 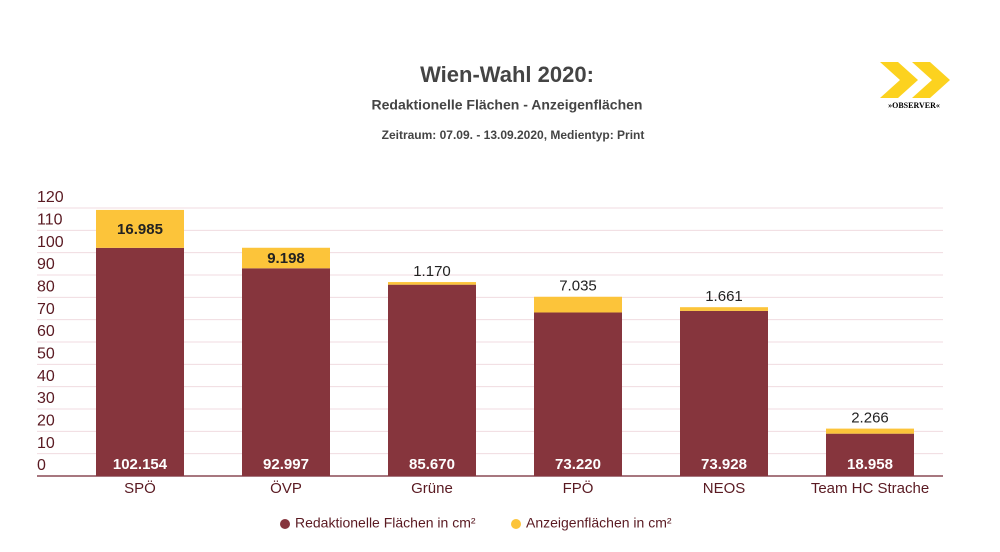 What do you see at coordinates (46, 287) in the screenshot?
I see `y-tick-label: 80` at bounding box center [46, 287].